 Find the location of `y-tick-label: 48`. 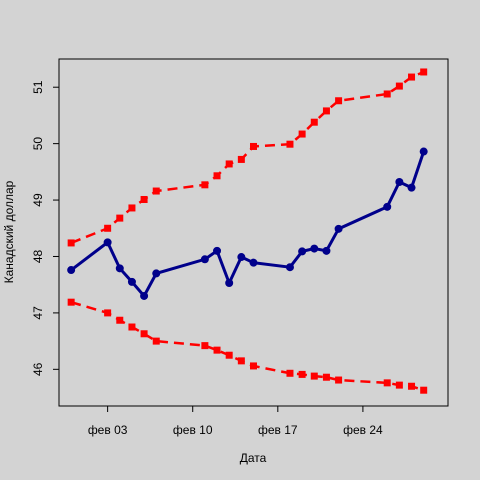

y-tick-label: 48 is located at coordinates (38, 256).